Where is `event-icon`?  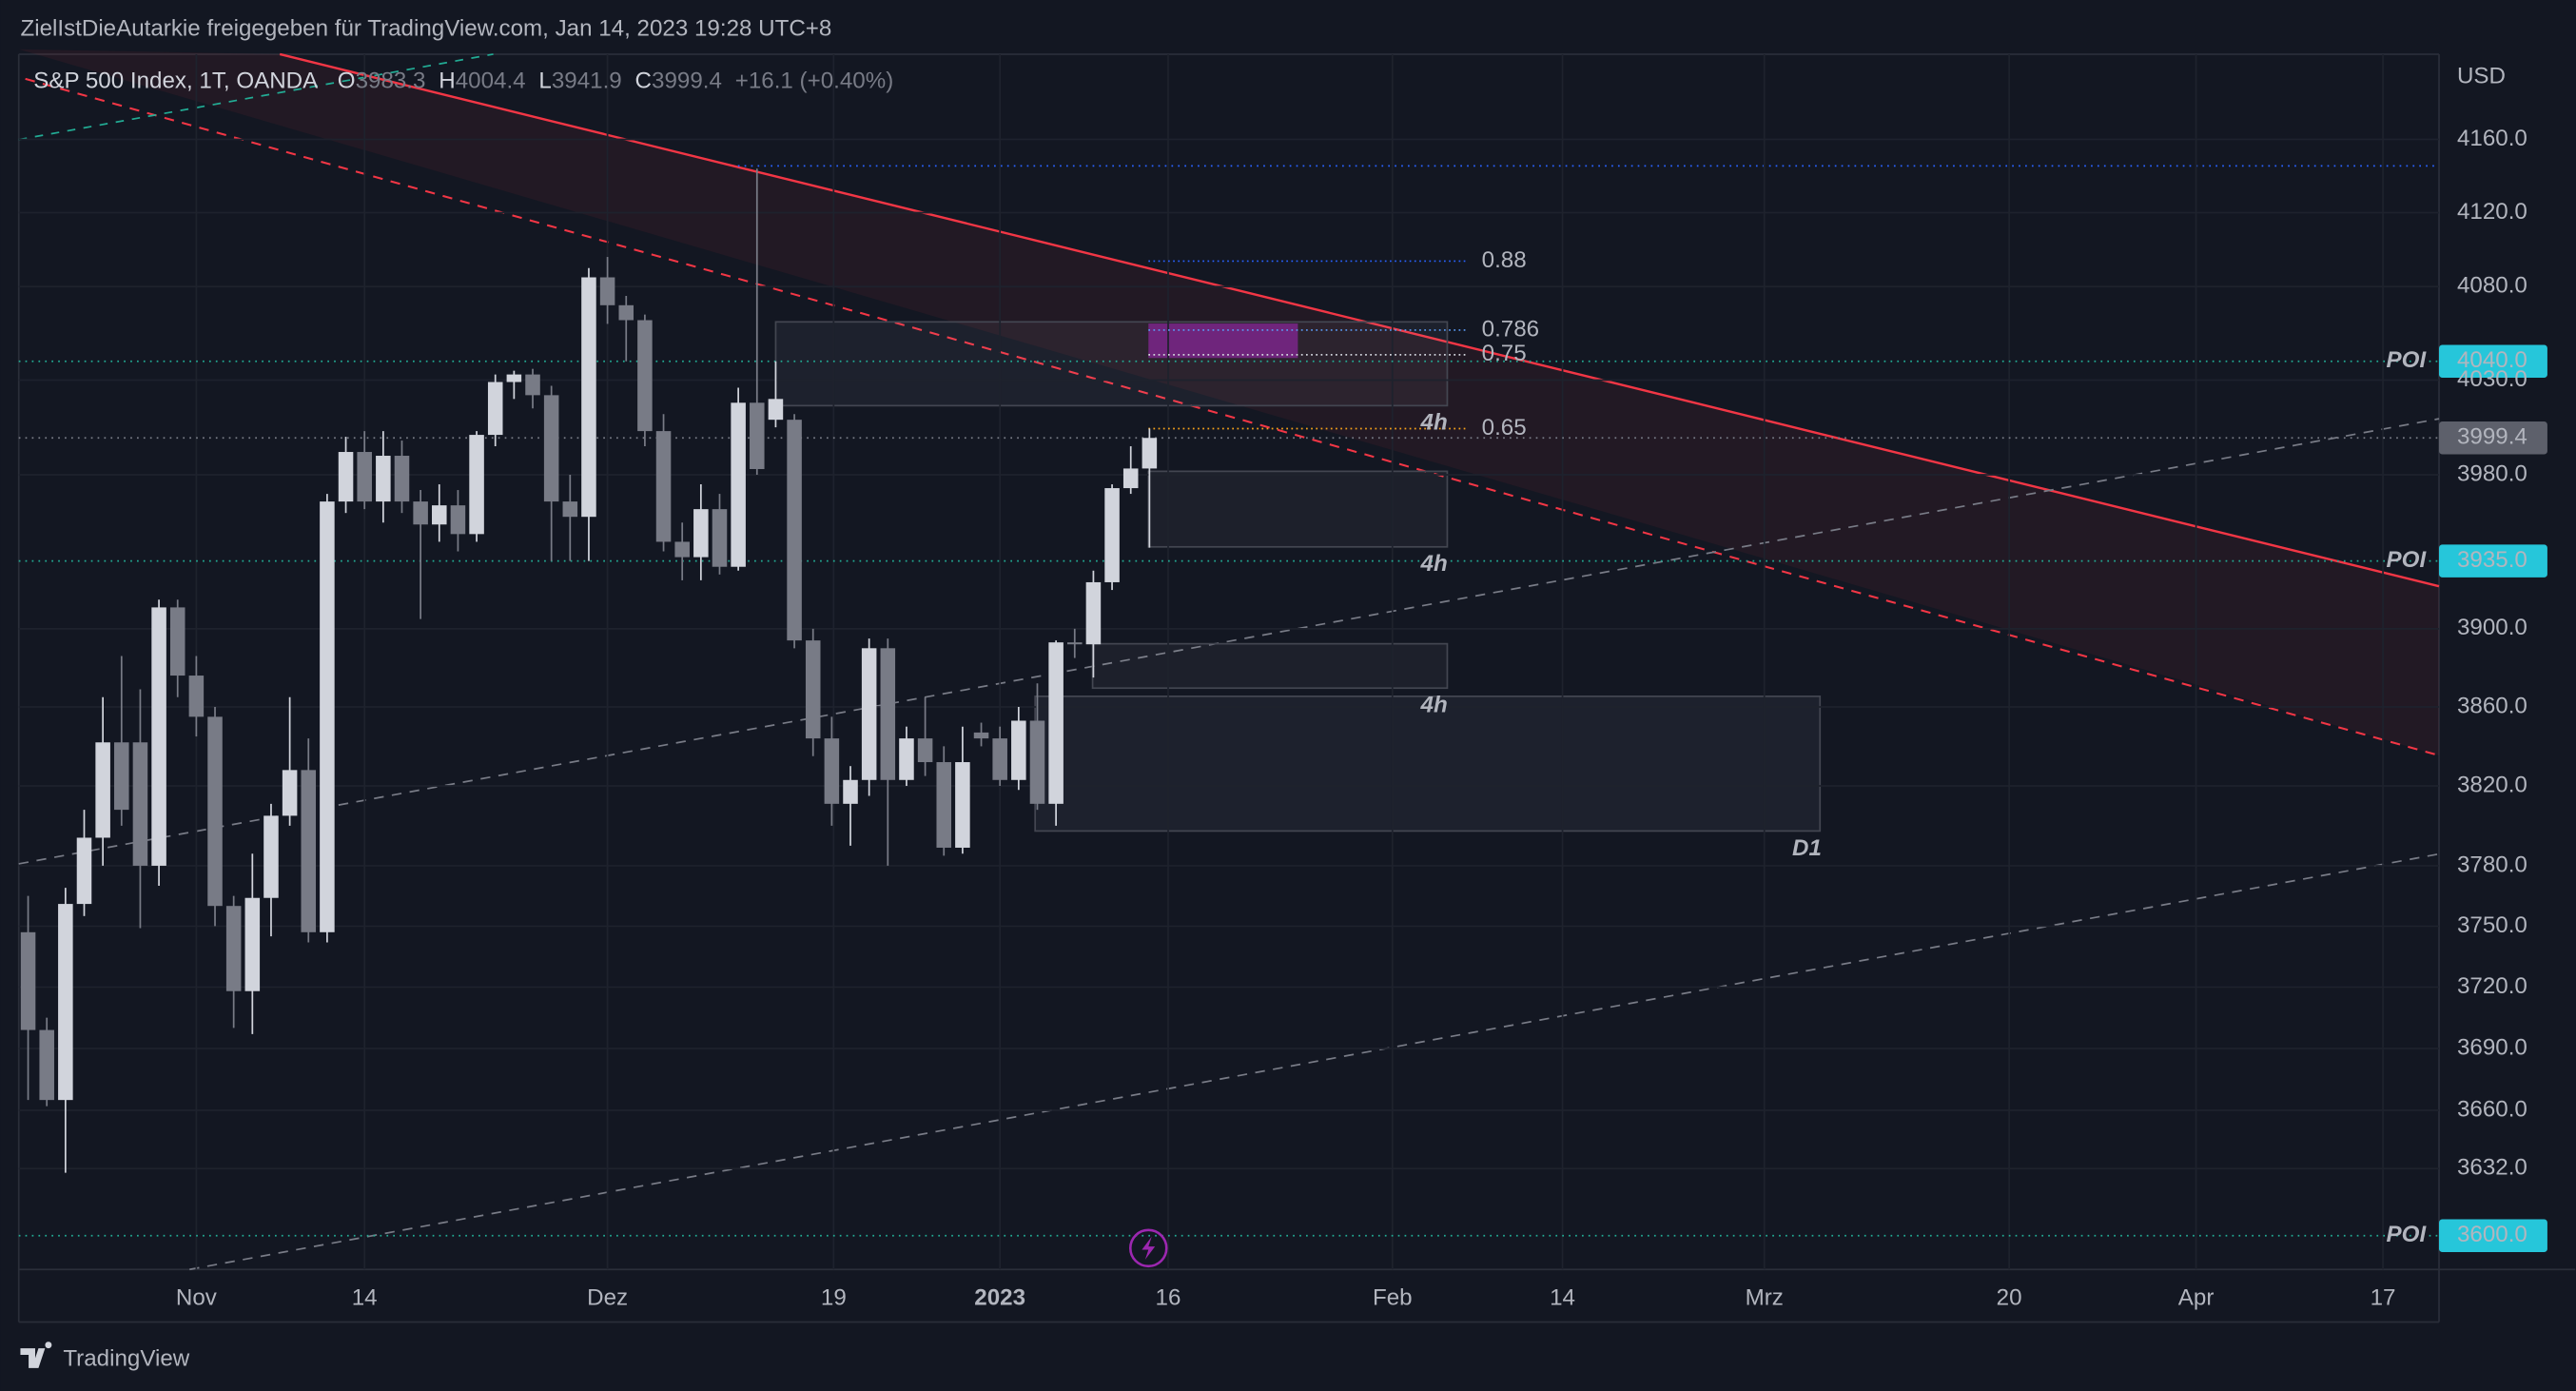
event-icon is located at coordinates (1148, 1248).